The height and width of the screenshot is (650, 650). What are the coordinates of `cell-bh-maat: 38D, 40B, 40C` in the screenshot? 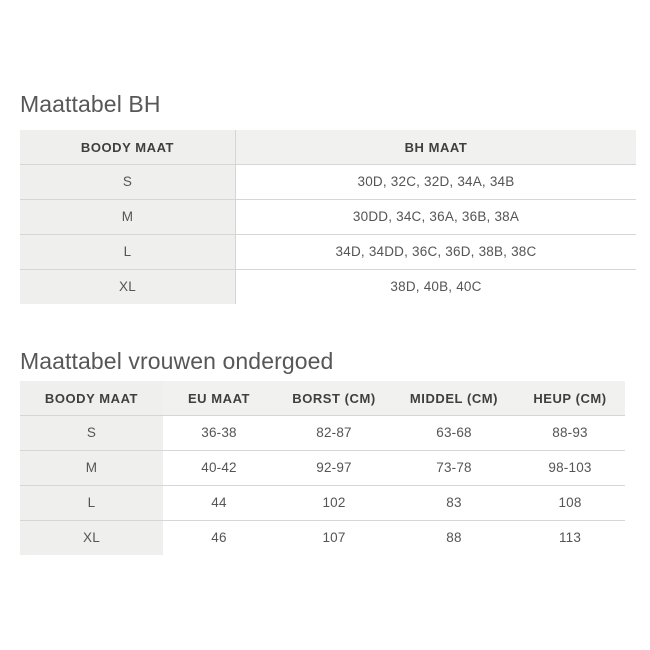 It's located at (435, 286).